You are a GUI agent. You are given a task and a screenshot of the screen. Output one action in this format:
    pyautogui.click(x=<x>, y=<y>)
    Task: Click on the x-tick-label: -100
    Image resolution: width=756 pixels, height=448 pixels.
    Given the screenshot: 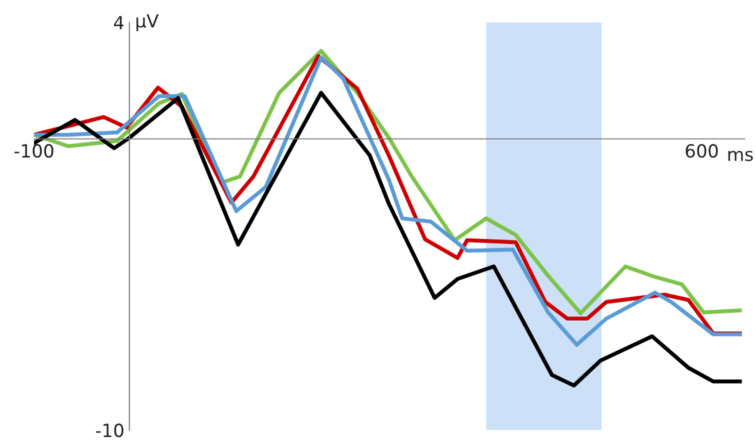 What is the action you would take?
    pyautogui.click(x=34, y=151)
    